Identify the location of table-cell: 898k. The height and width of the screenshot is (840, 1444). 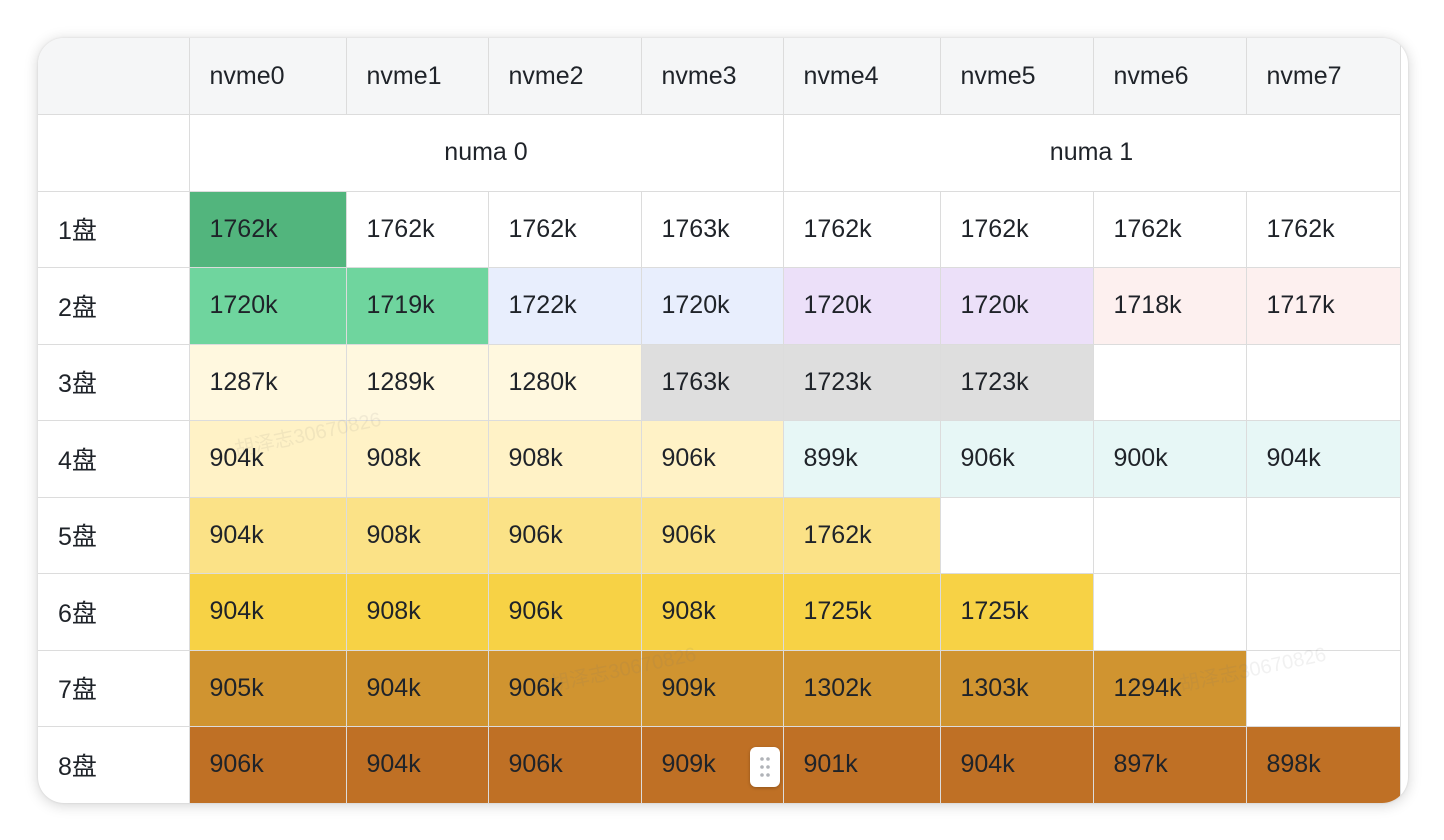
(1323, 764).